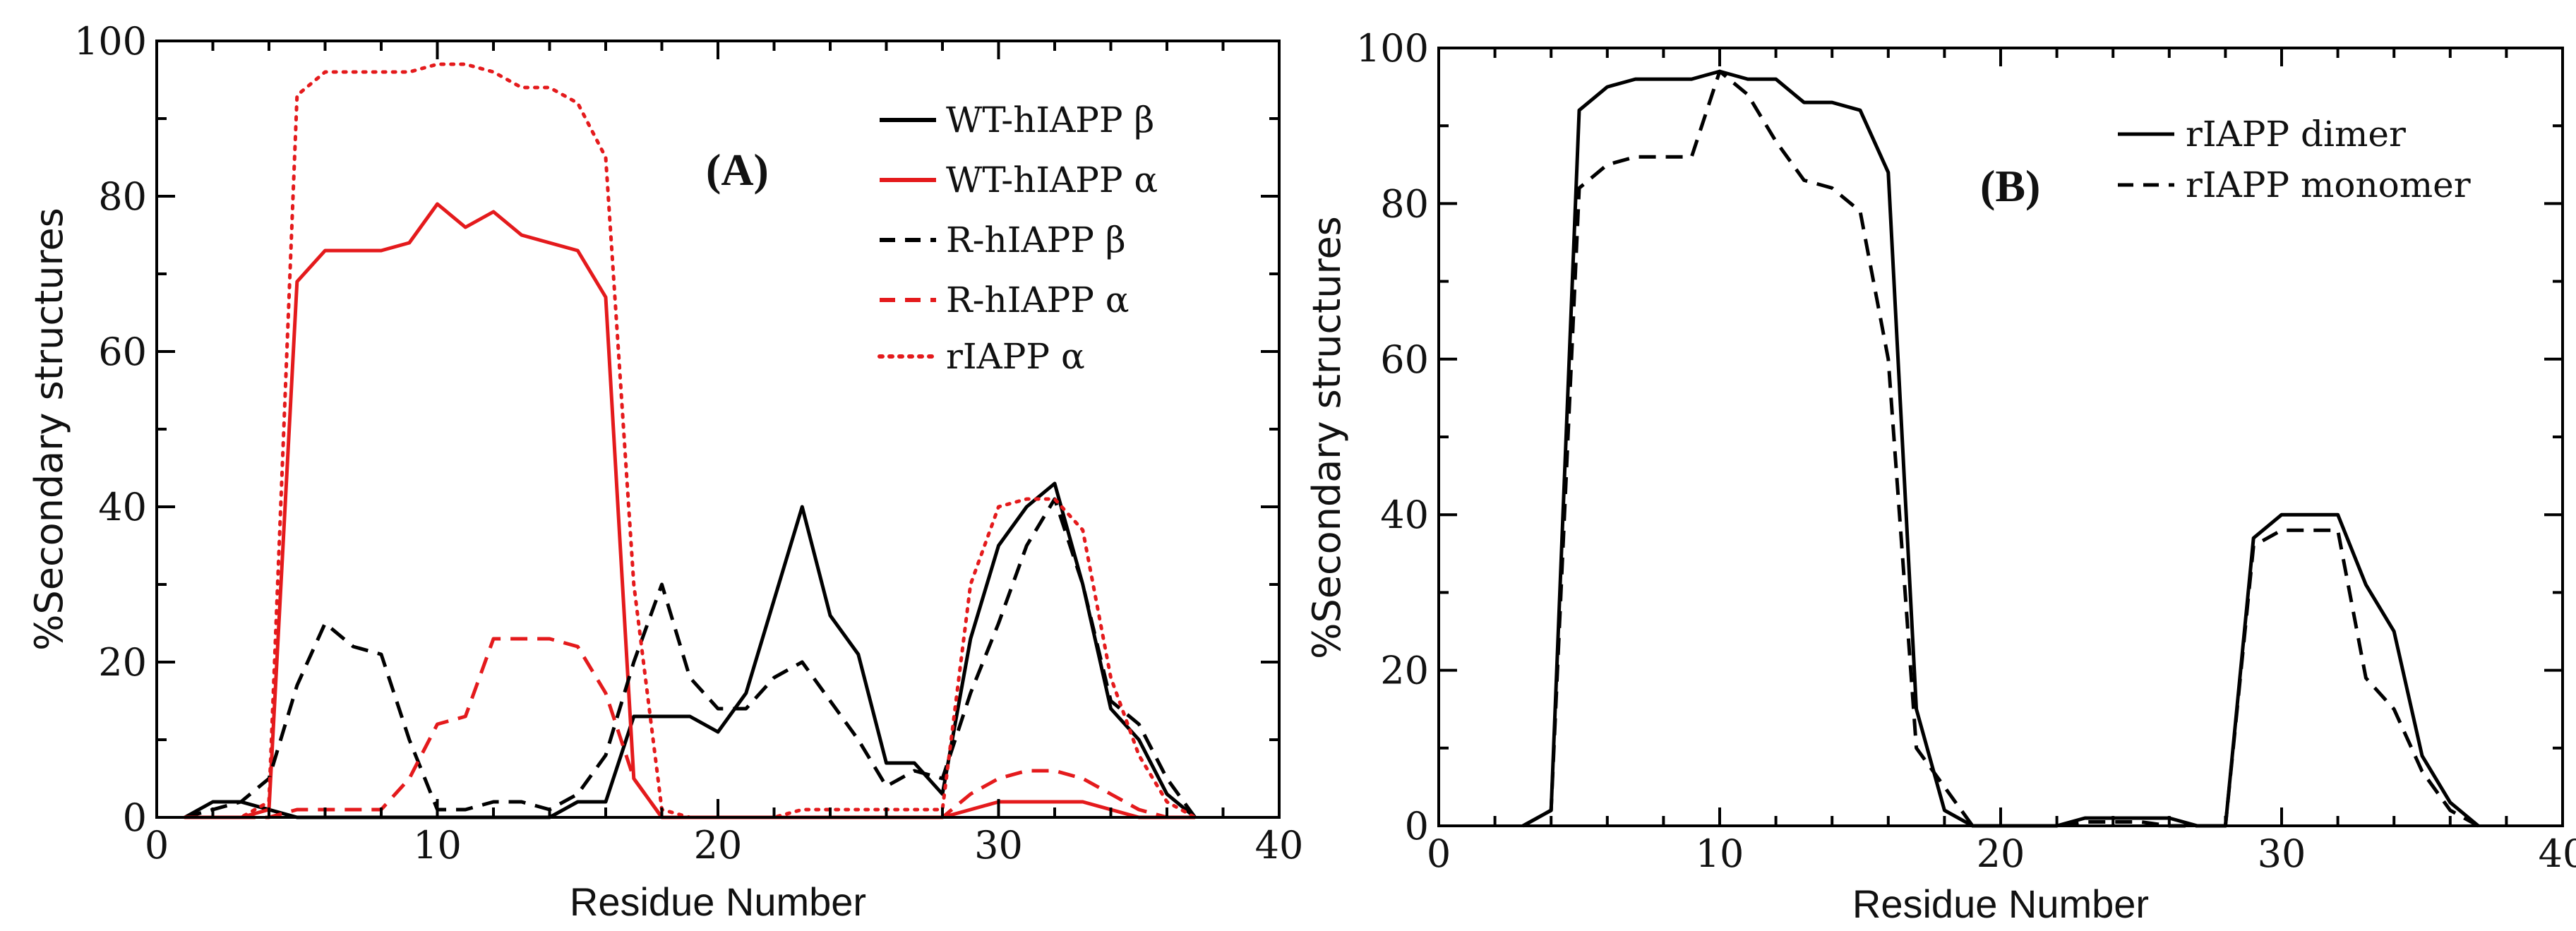  I want to click on panel-b-x-tick-label: 10, so click(1720, 853).